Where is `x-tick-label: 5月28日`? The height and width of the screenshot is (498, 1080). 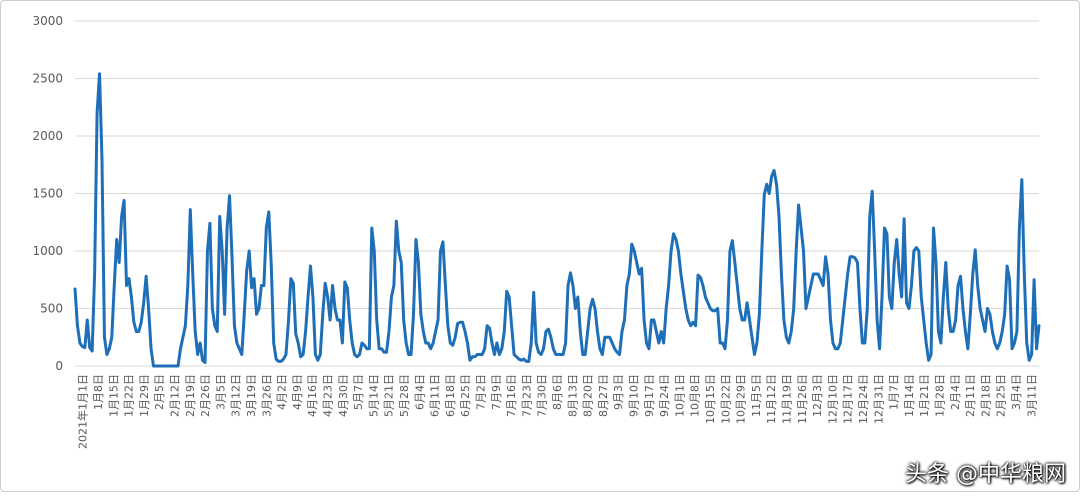
x-tick-label: 5月28日 is located at coordinates (404, 395).